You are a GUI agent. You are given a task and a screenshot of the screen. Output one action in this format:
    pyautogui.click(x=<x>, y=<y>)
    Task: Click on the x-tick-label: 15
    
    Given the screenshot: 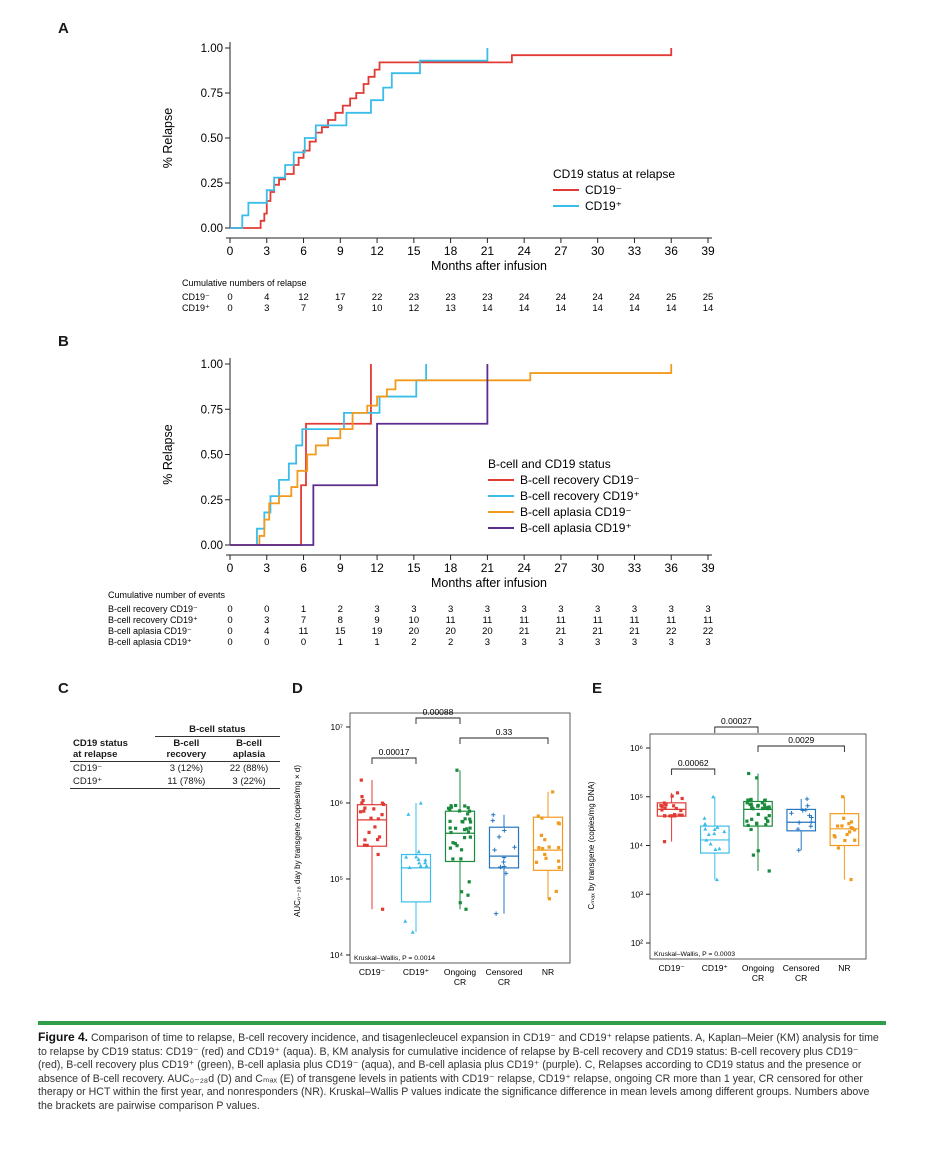 What is the action you would take?
    pyautogui.click(x=414, y=251)
    